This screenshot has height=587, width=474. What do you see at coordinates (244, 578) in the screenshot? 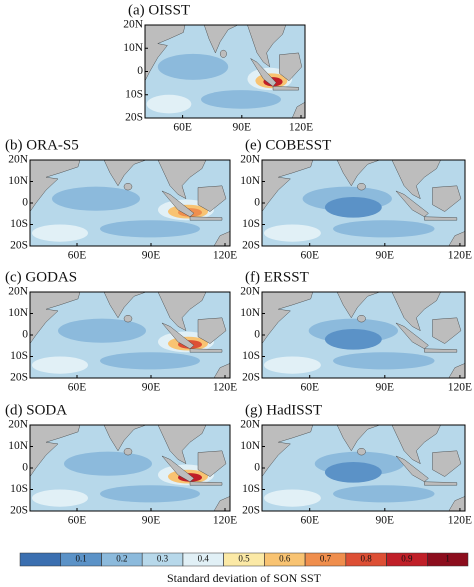
I see `colorbar-label: Standard deviation of SON SST` at bounding box center [244, 578].